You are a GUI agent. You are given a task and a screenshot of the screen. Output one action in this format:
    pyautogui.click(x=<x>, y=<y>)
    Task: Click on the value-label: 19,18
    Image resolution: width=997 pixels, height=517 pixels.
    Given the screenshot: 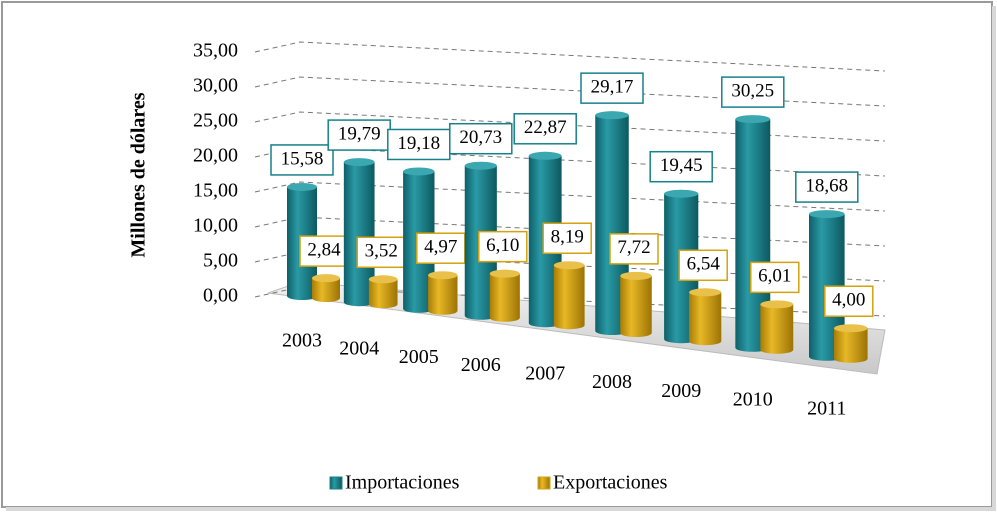 What is the action you would take?
    pyautogui.click(x=418, y=143)
    